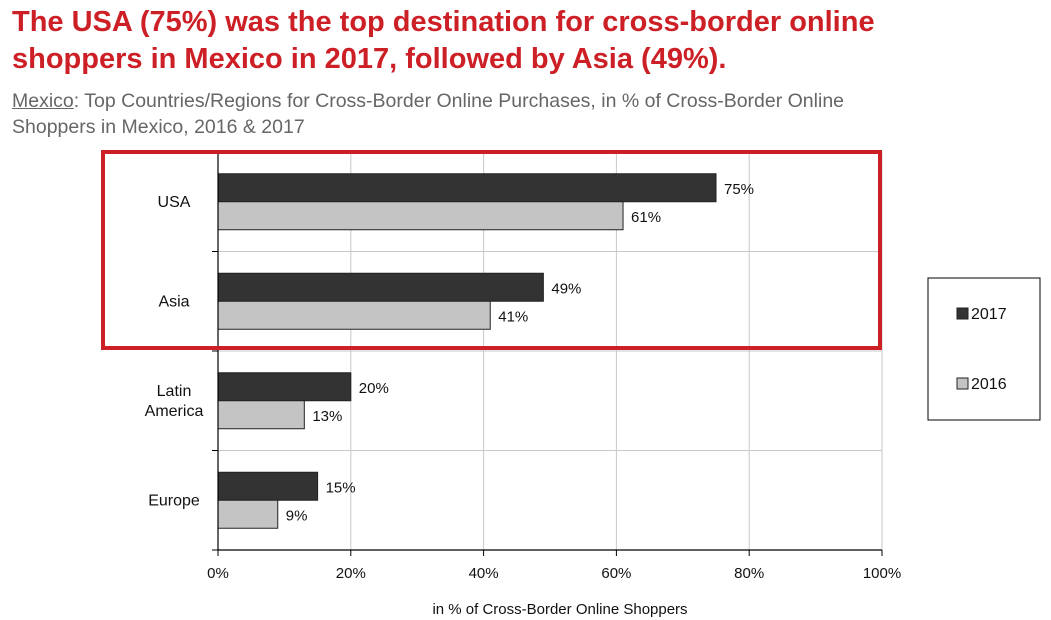 The image size is (1051, 620). What do you see at coordinates (467, 188) in the screenshot?
I see `bar-2017-usa` at bounding box center [467, 188].